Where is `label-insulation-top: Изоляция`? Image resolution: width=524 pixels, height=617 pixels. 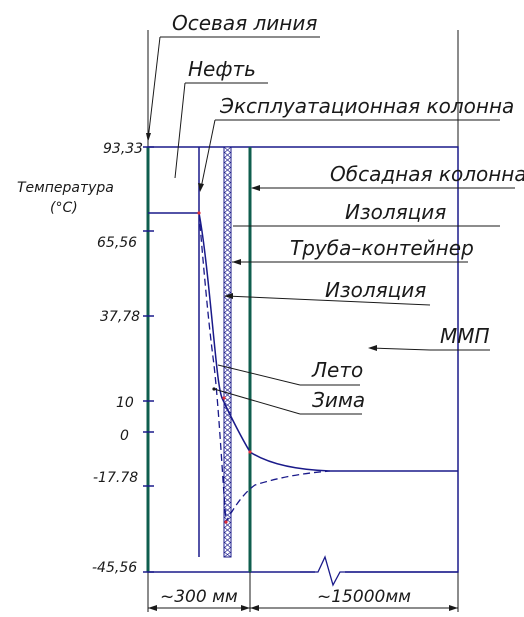
label-insulation-top: Изоляция is located at coordinates (395, 212).